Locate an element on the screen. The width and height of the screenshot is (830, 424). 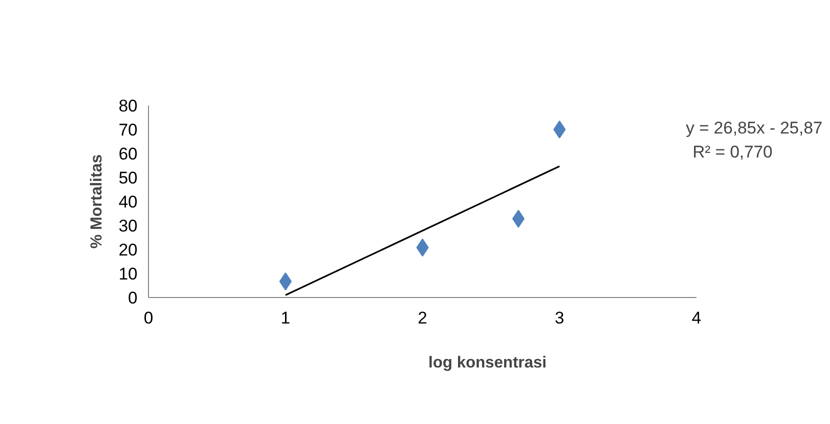
x-tick-label: 4 is located at coordinates (697, 318).